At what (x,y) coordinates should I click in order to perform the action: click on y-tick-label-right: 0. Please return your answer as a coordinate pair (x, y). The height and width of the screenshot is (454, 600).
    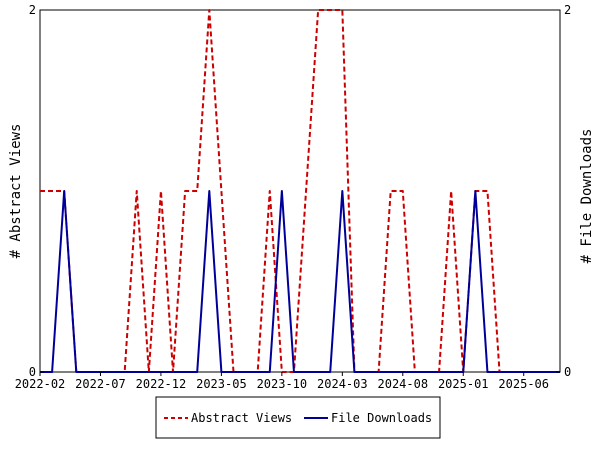
    Looking at the image, I should click on (567, 372).